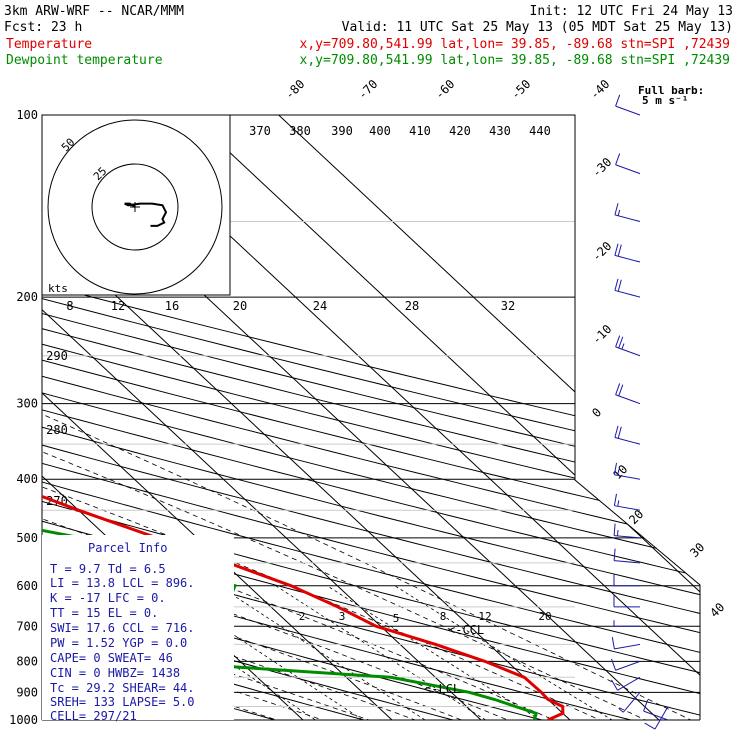  Describe the element at coordinates (27, 297) in the screenshot. I see `pressure-label: 200` at that location.